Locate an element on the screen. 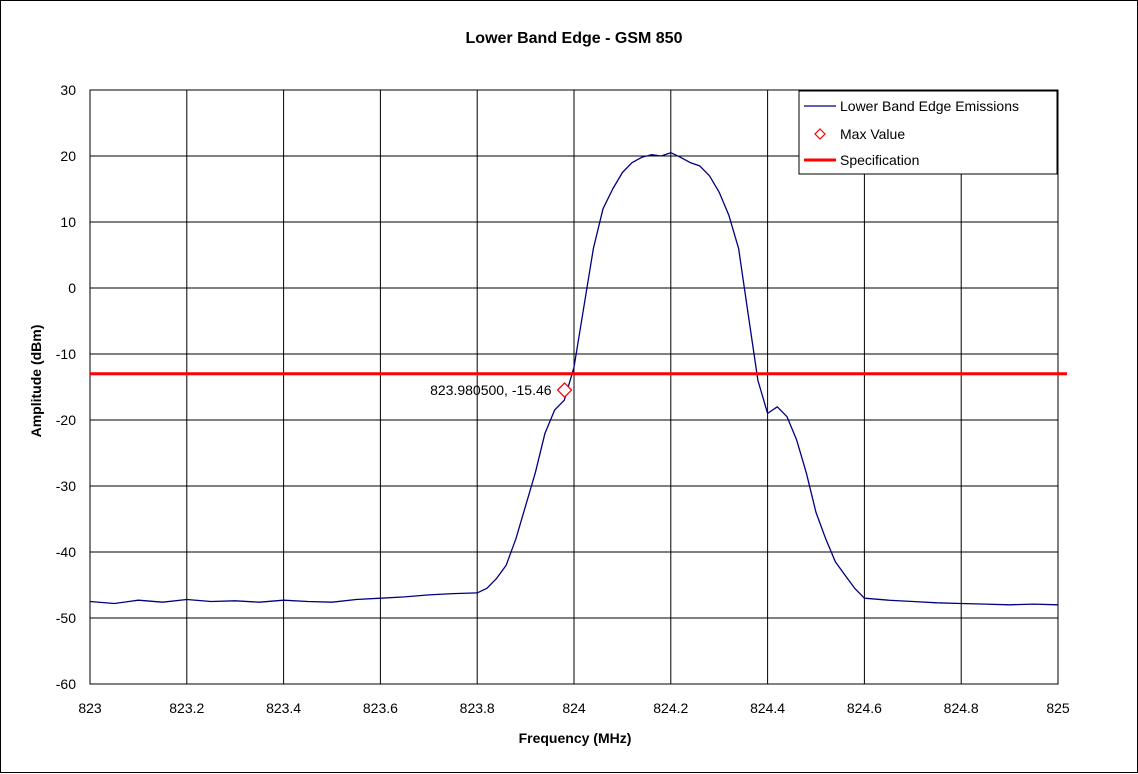 The height and width of the screenshot is (774, 1138). legend-label-emissions: Lower Band Edge Emissions is located at coordinates (929, 106).